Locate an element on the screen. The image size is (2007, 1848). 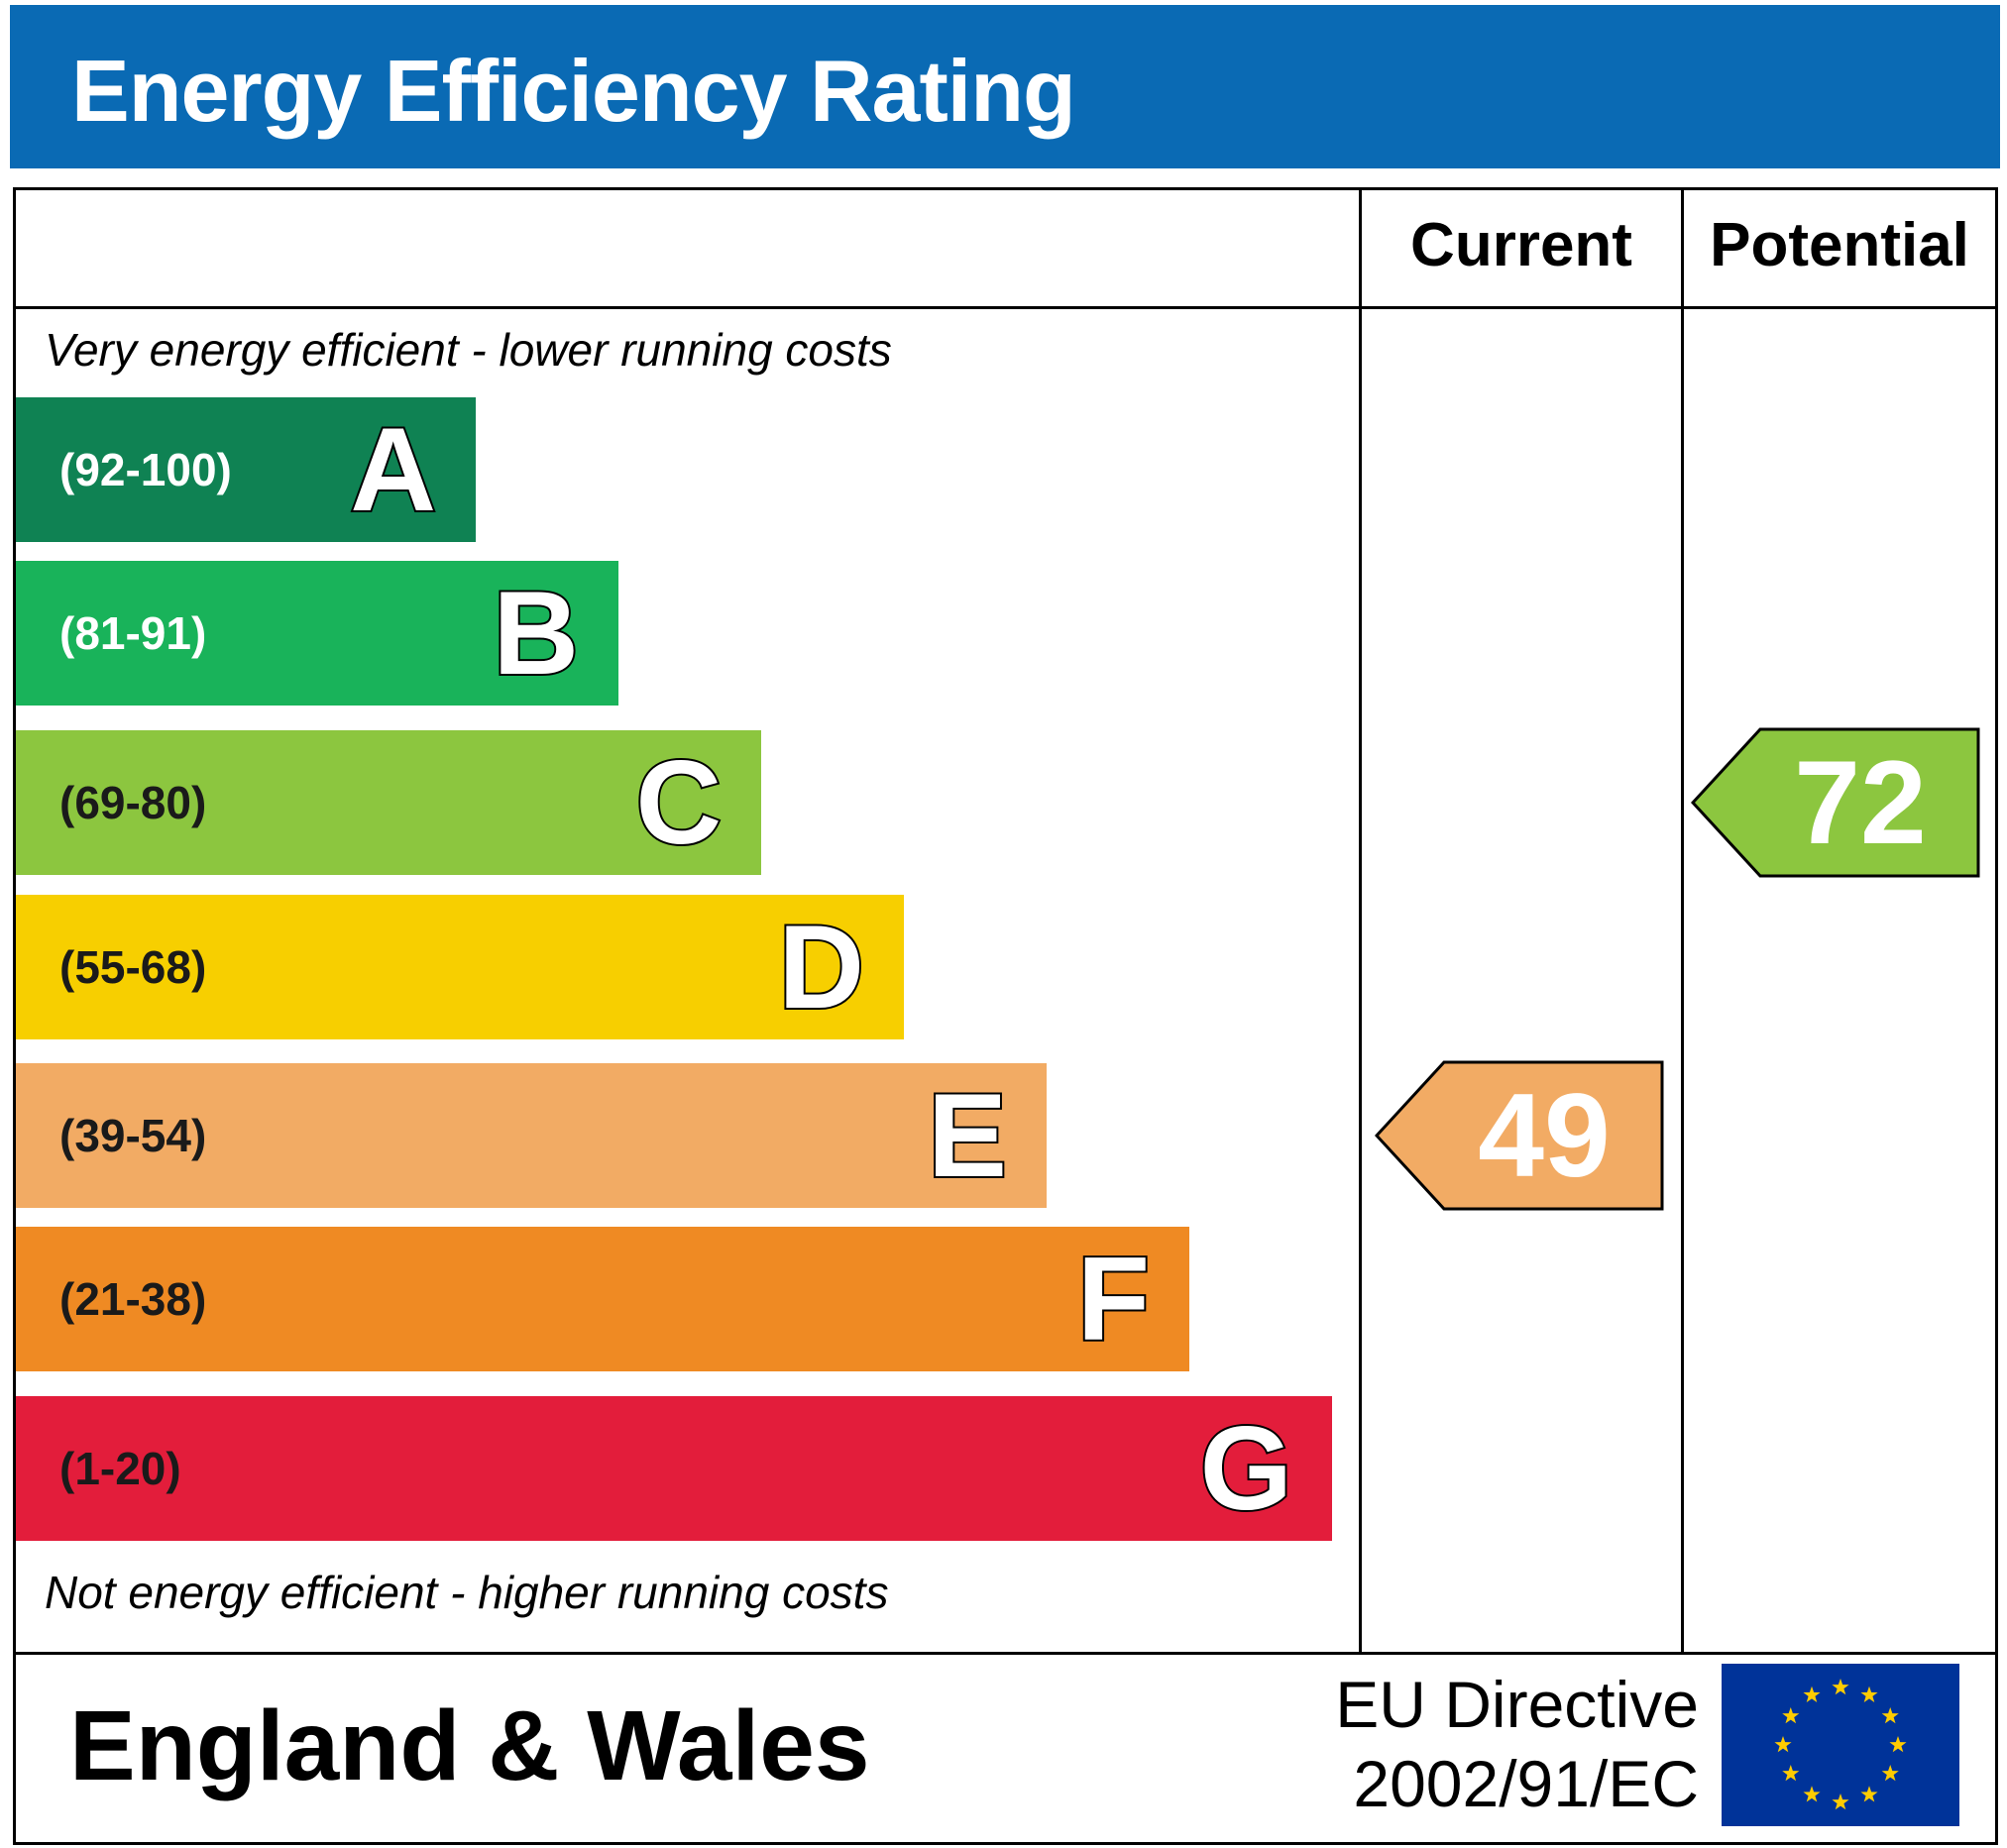
arrow-current-polygon is located at coordinates (1519, 1135).